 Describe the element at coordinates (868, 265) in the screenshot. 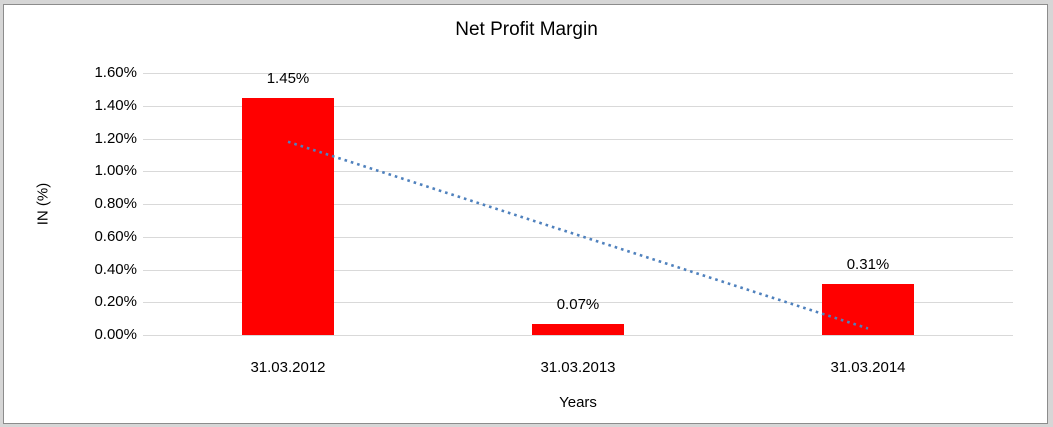

I see `bar-value-label: 0.31%` at that location.